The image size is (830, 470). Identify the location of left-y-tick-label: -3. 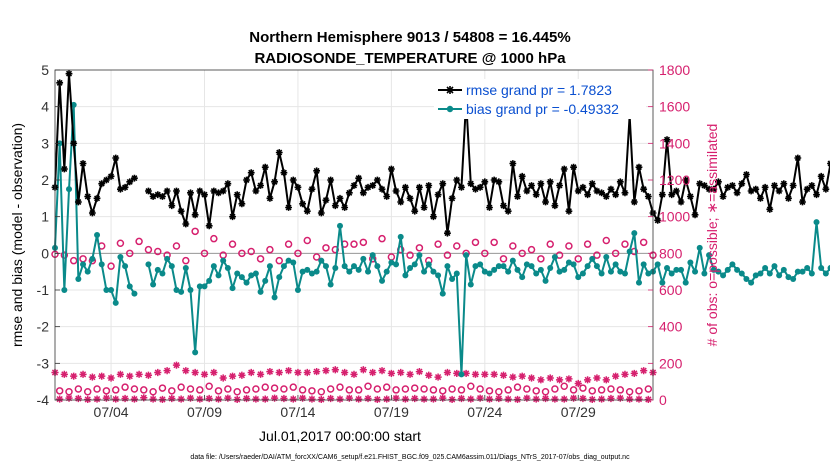
(43, 363).